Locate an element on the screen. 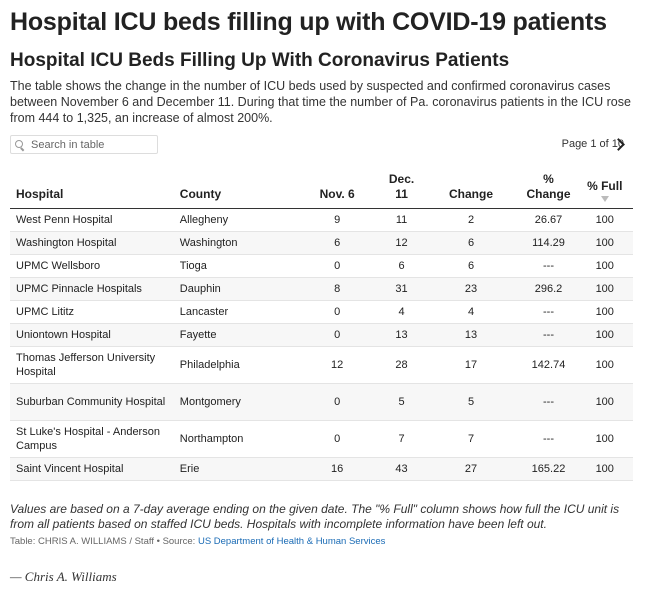 The width and height of the screenshot is (652, 595). cell-pct-change: 296.2 is located at coordinates (548, 289).